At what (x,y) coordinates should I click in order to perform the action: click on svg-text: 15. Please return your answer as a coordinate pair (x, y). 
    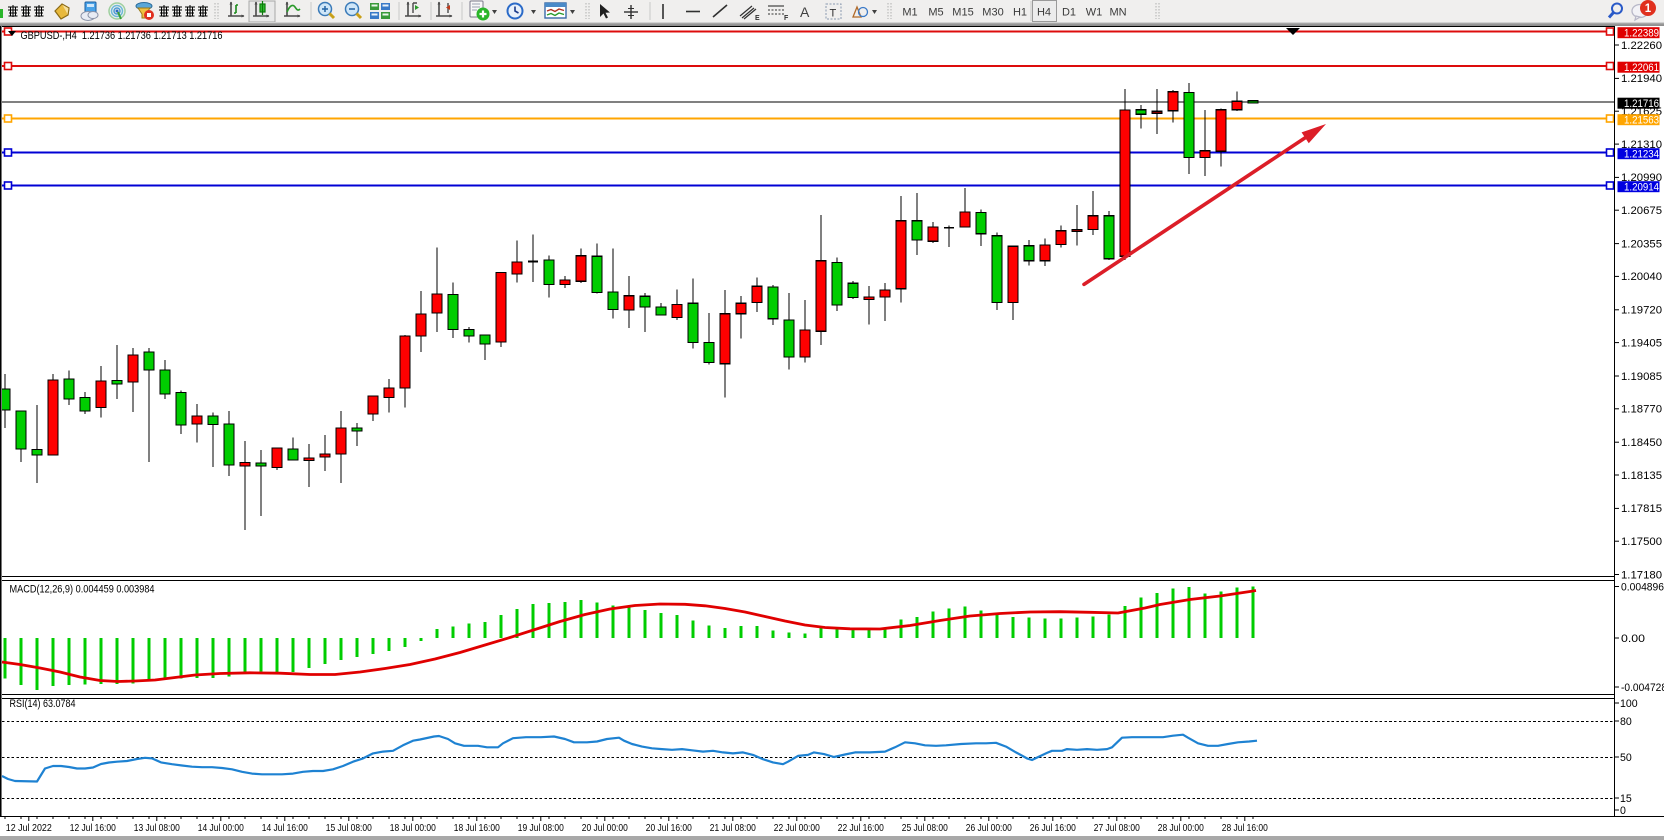
    Looking at the image, I should click on (1626, 799).